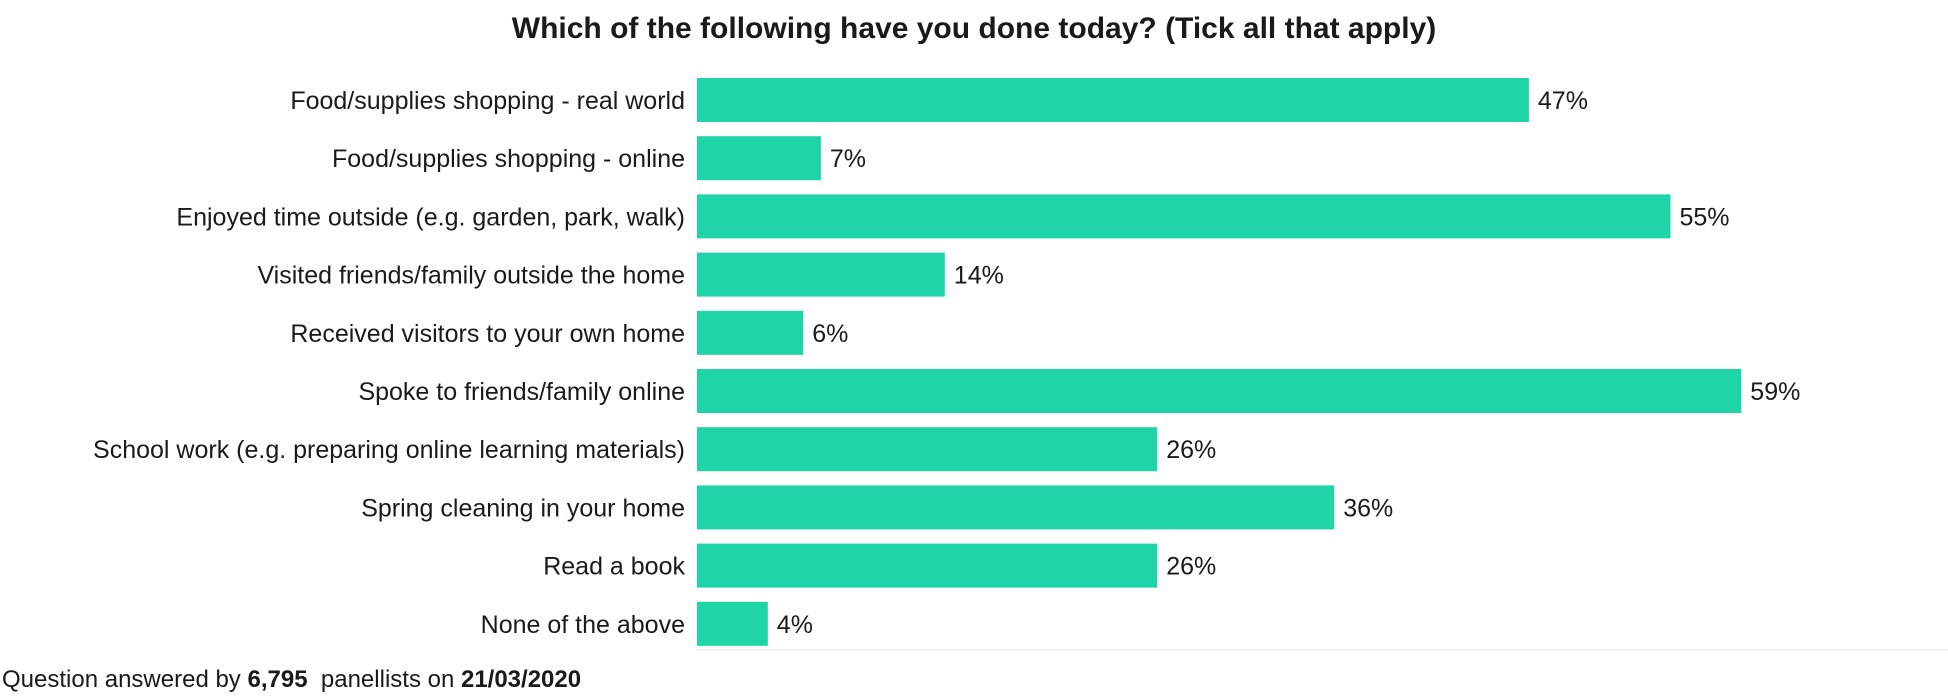 This screenshot has width=1948, height=698. I want to click on category-label: Read a book, so click(614, 567).